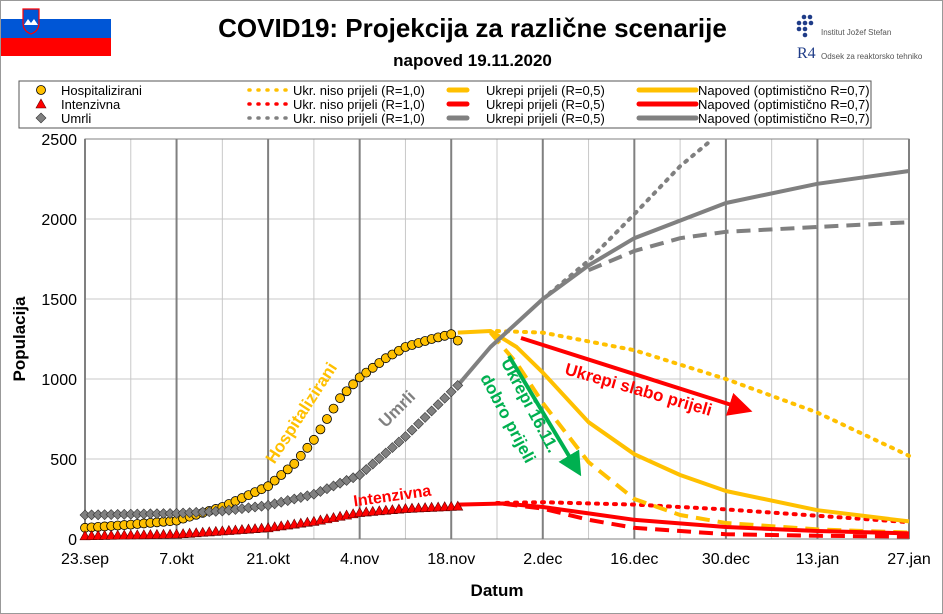  Describe the element at coordinates (85, 559) in the screenshot. I see `x-tick-label: 23.sep` at that location.